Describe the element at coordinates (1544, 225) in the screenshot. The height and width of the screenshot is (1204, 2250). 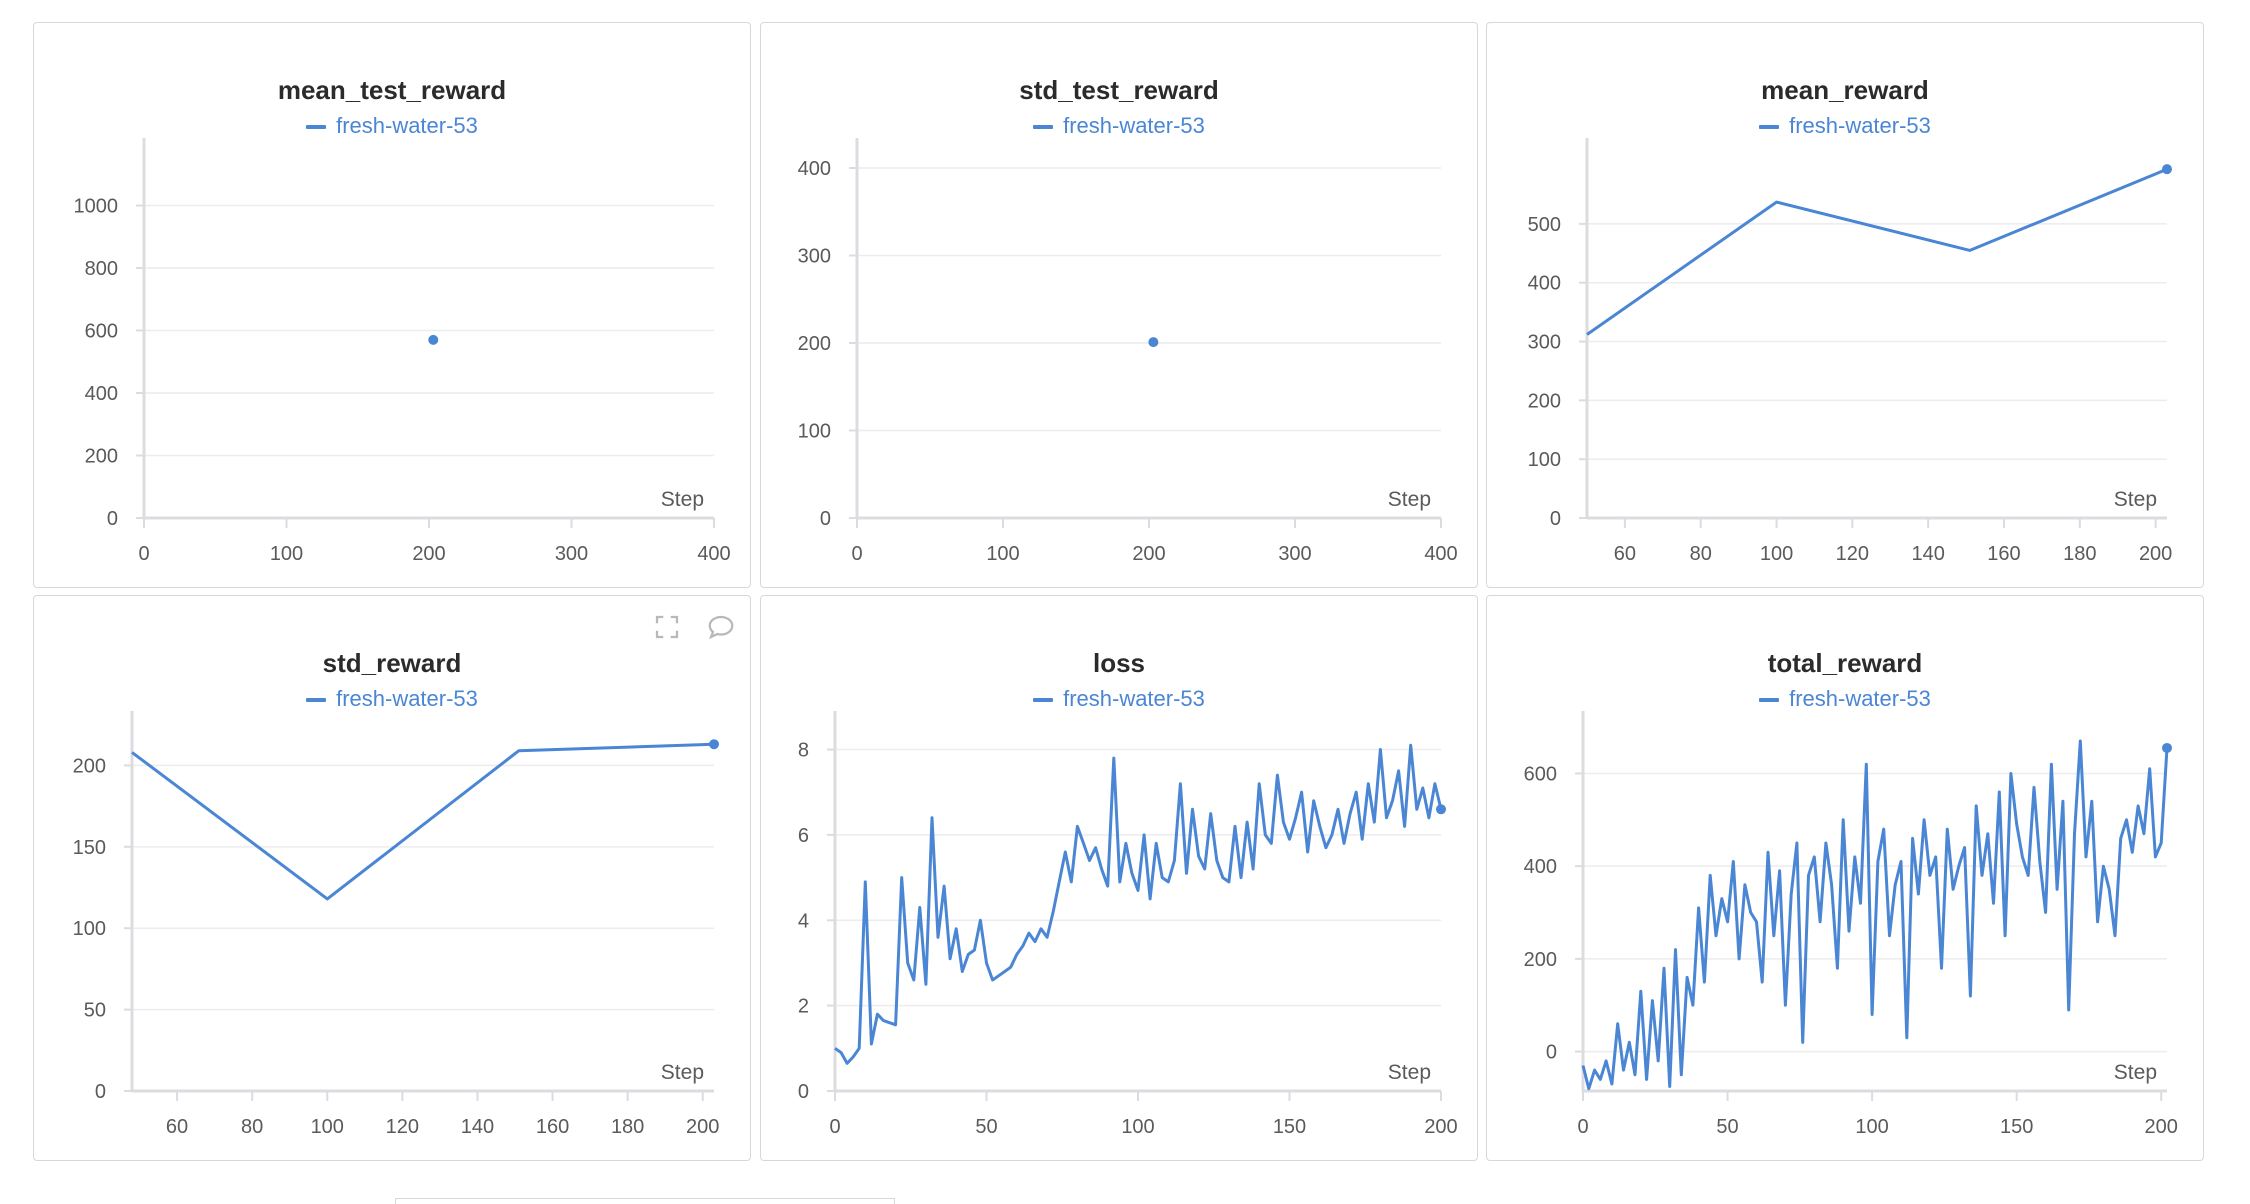
I see `y-tick-label: 500` at that location.